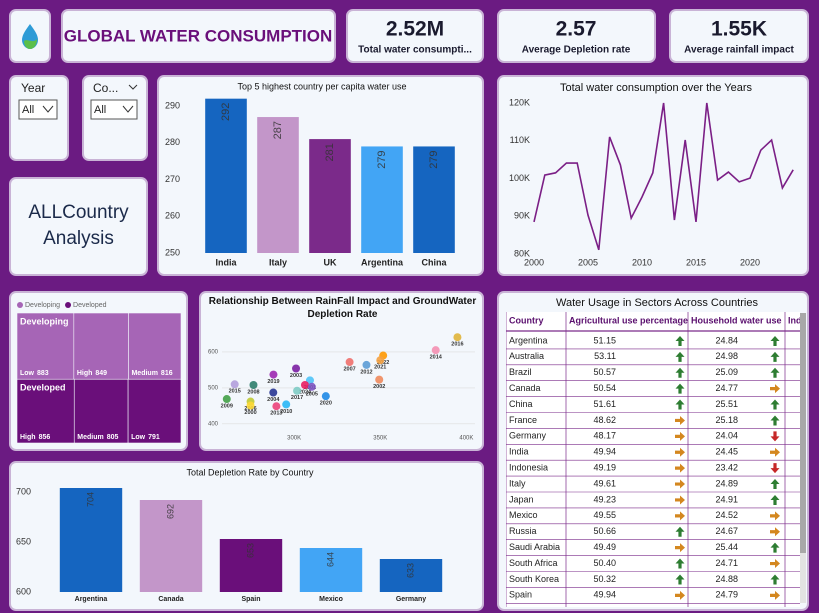  Describe the element at coordinates (297, 398) in the screenshot. I see `point-label: 2017` at that location.